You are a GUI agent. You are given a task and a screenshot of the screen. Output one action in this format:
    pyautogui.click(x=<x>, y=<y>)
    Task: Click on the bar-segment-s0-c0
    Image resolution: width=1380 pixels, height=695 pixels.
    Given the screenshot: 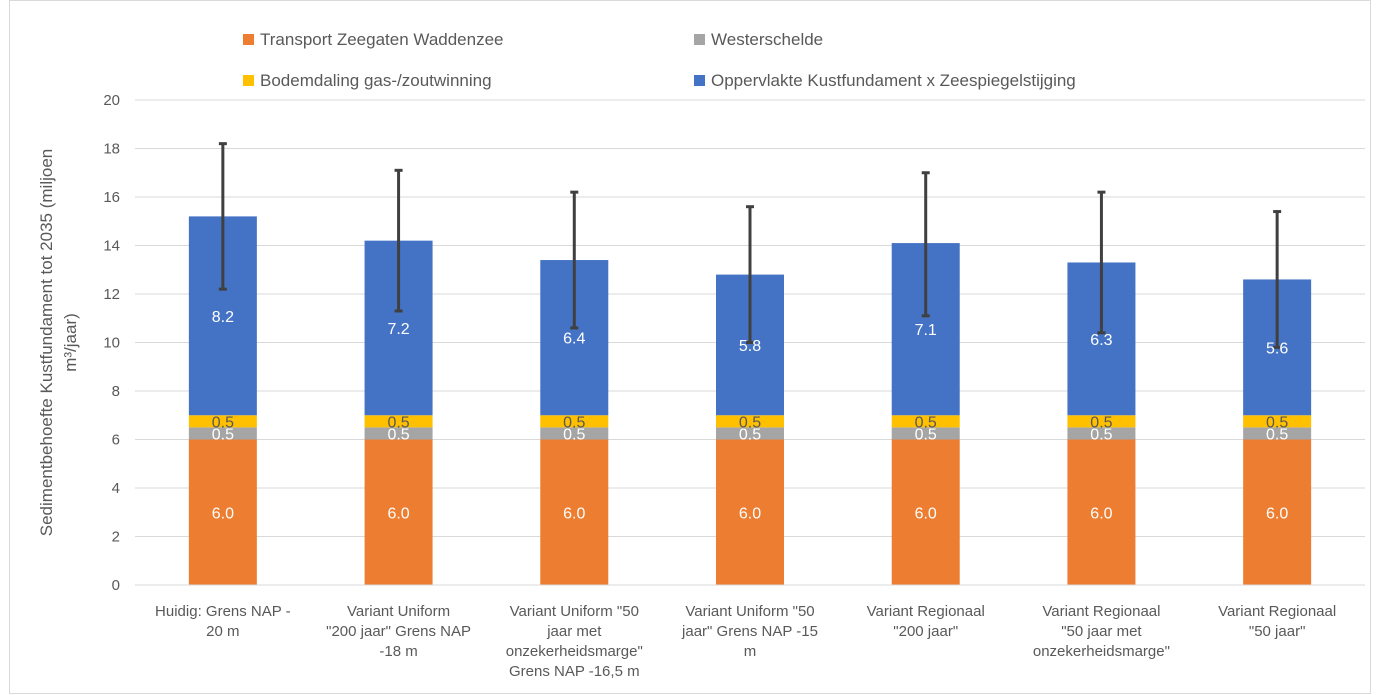 What is the action you would take?
    pyautogui.click(x=222, y=512)
    